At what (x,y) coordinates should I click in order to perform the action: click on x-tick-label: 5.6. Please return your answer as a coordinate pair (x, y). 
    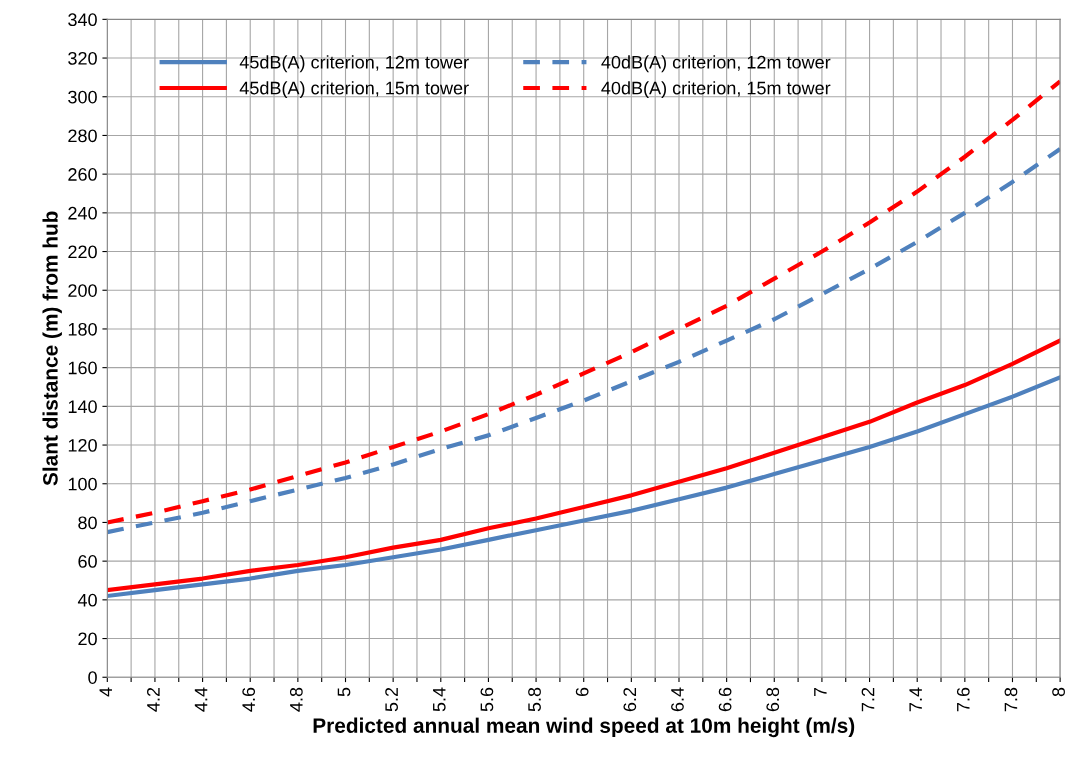
    Looking at the image, I should click on (487, 699).